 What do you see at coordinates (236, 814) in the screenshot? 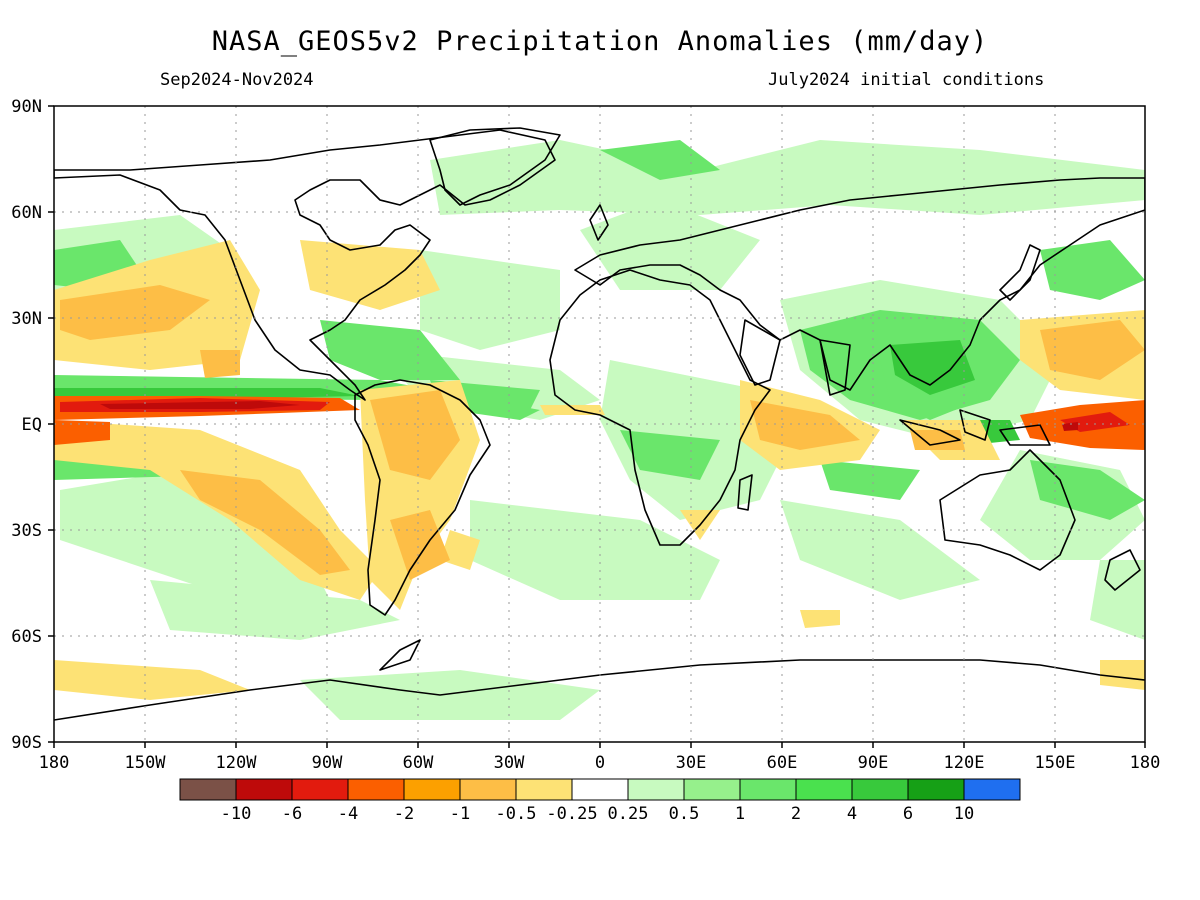
I see `colorbar-label: -10` at bounding box center [236, 814].